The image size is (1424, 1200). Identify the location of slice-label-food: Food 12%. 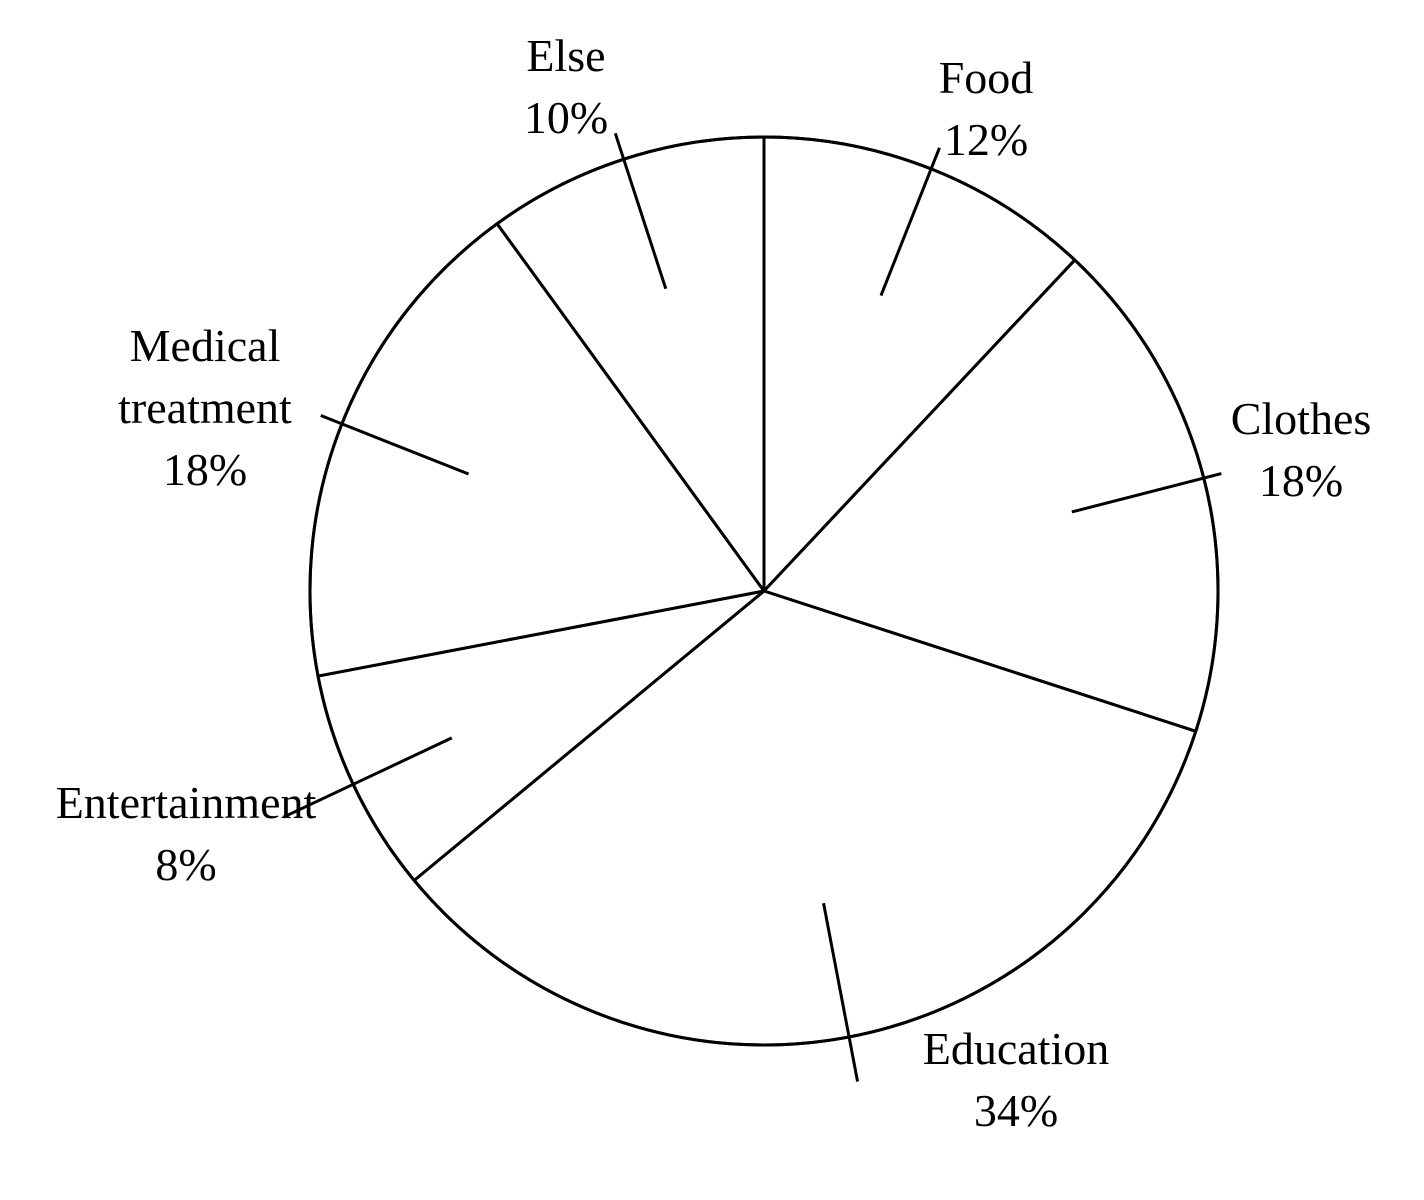
(986, 109).